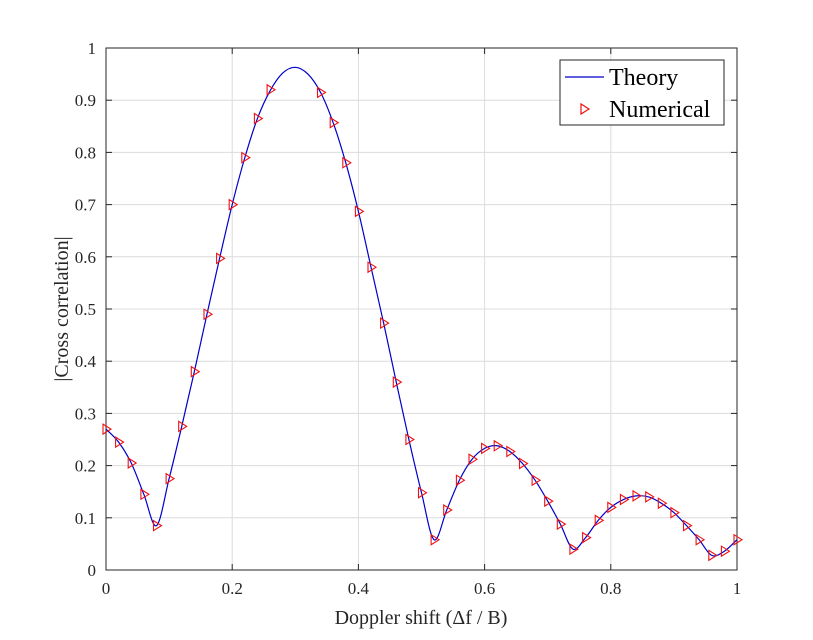  What do you see at coordinates (585, 109) in the screenshot?
I see `legend-numerical-marker` at bounding box center [585, 109].